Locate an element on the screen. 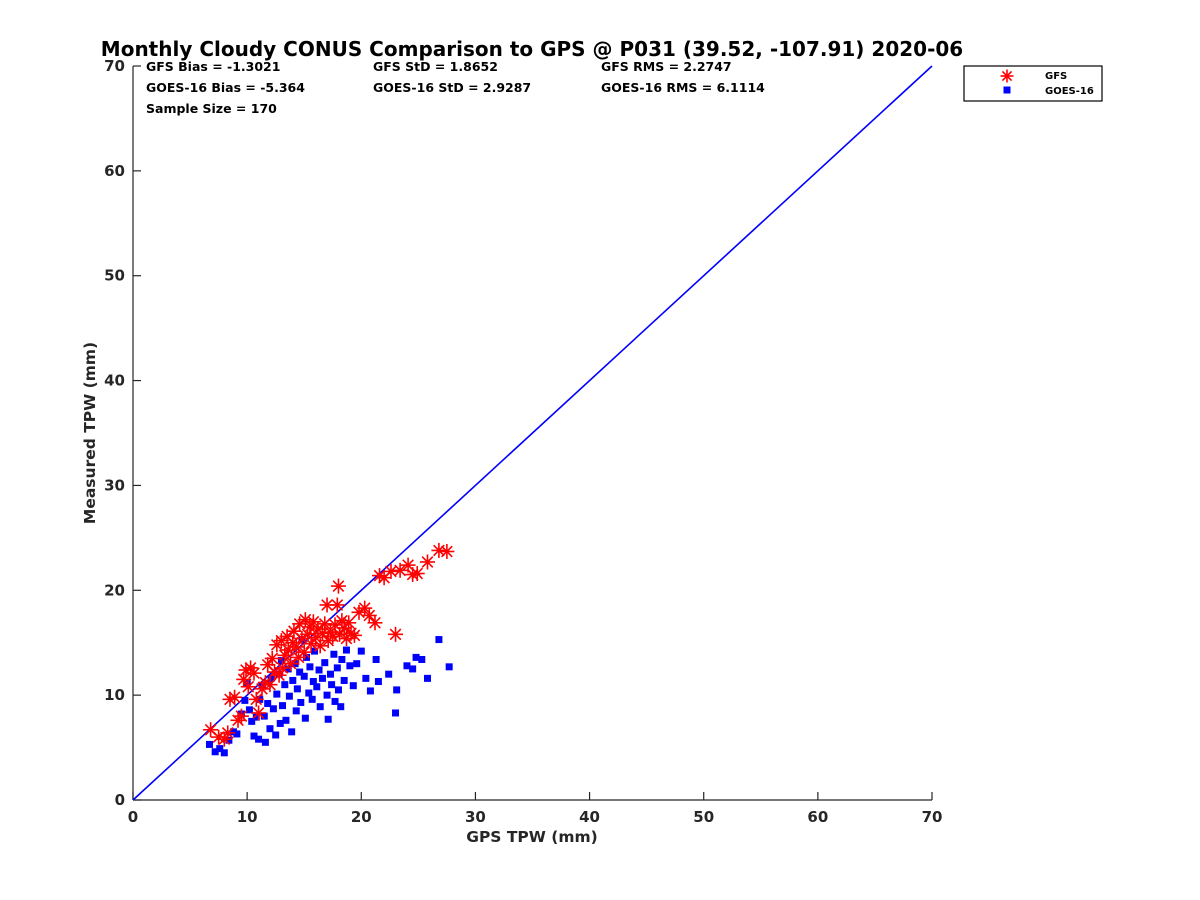 This screenshot has height=900, width=1200. x-tick-label: 20 is located at coordinates (361, 817).